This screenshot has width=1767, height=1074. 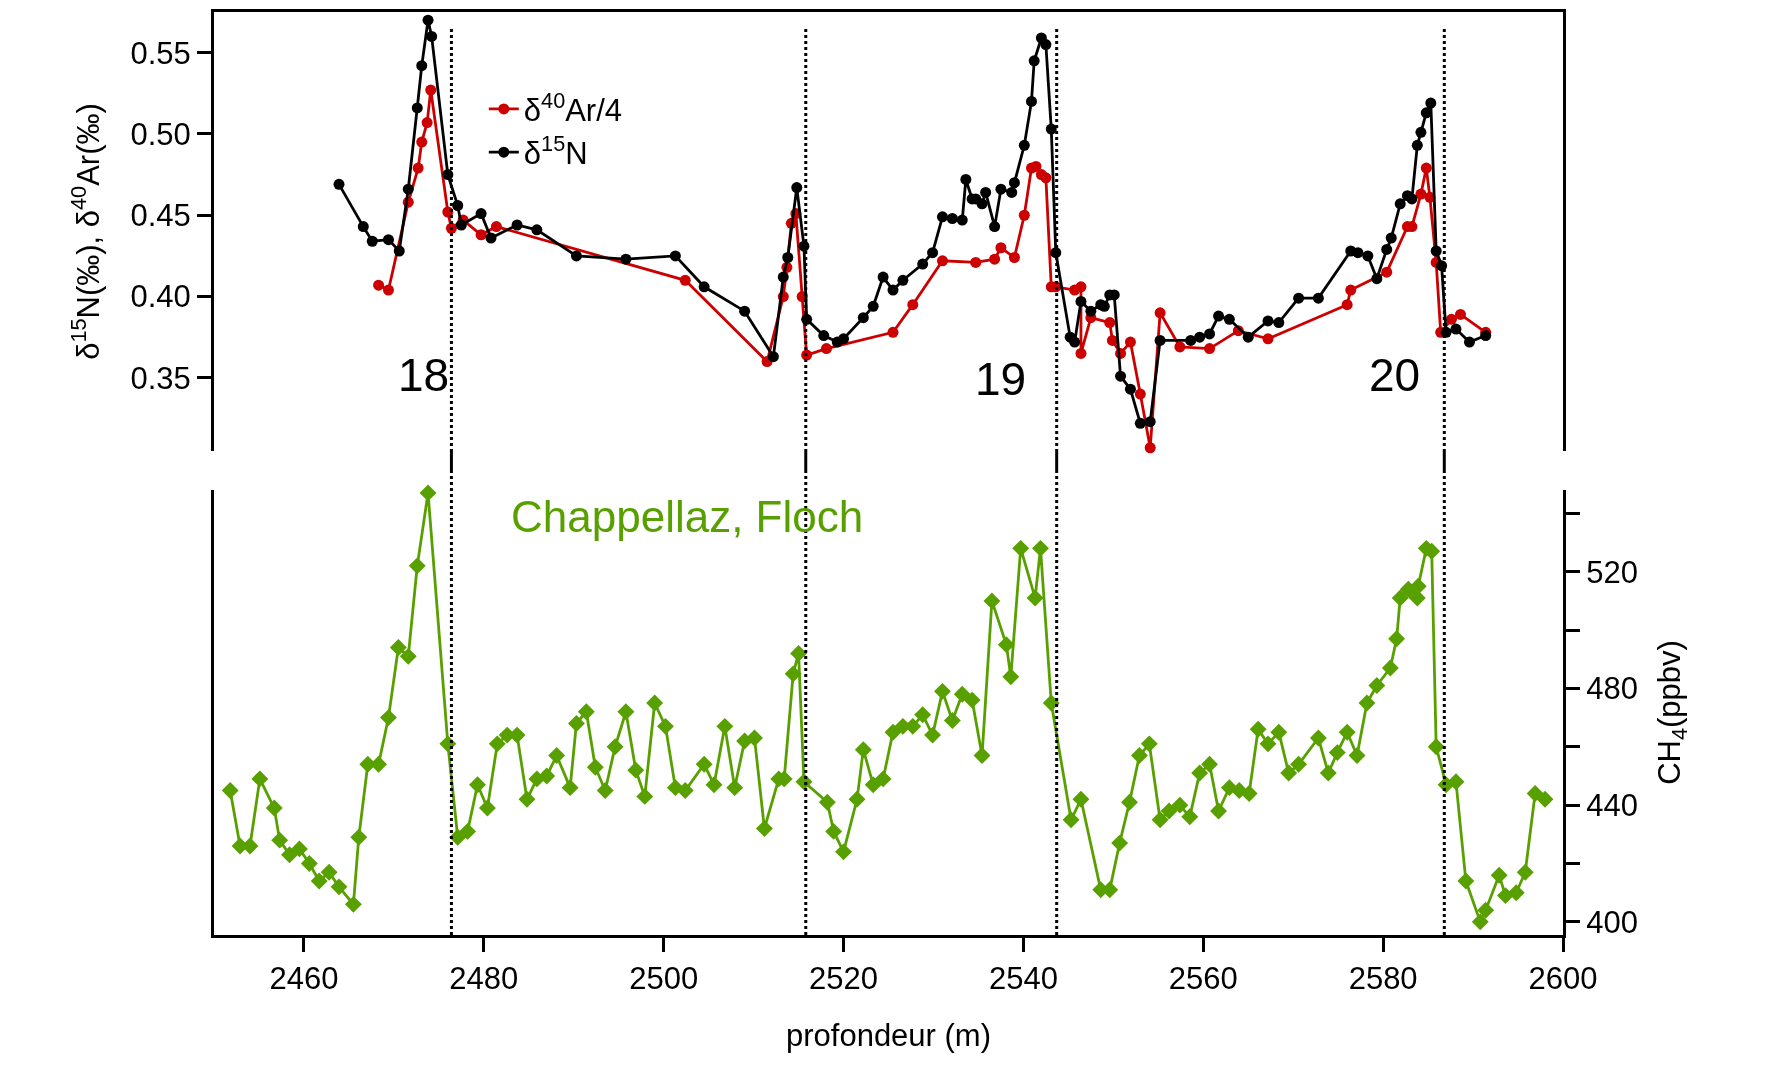 I want to click on annotation: 20, so click(x=1395, y=375).